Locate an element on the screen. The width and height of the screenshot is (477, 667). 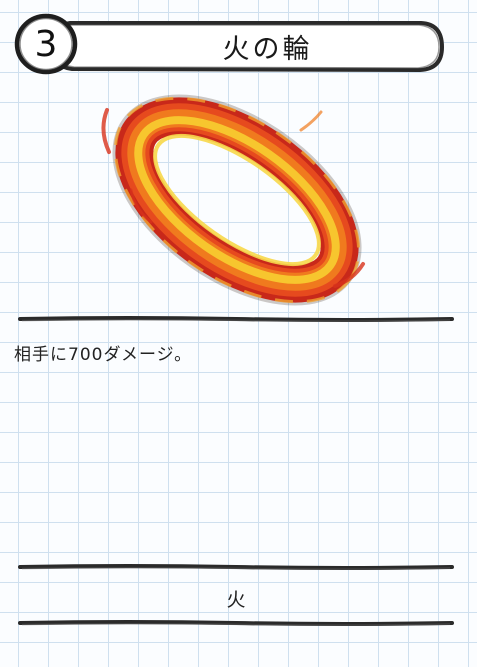
element-label: 火 is located at coordinates (236, 599).